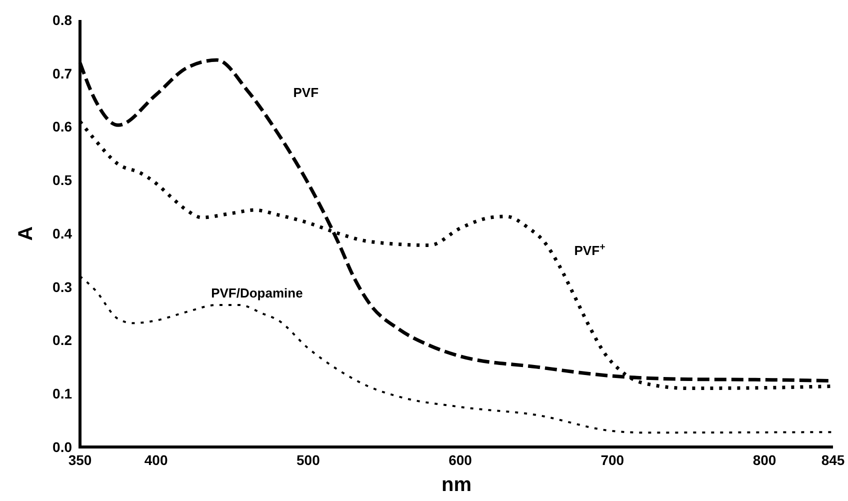  What do you see at coordinates (612, 460) in the screenshot?
I see `x-tick-label: 700` at bounding box center [612, 460].